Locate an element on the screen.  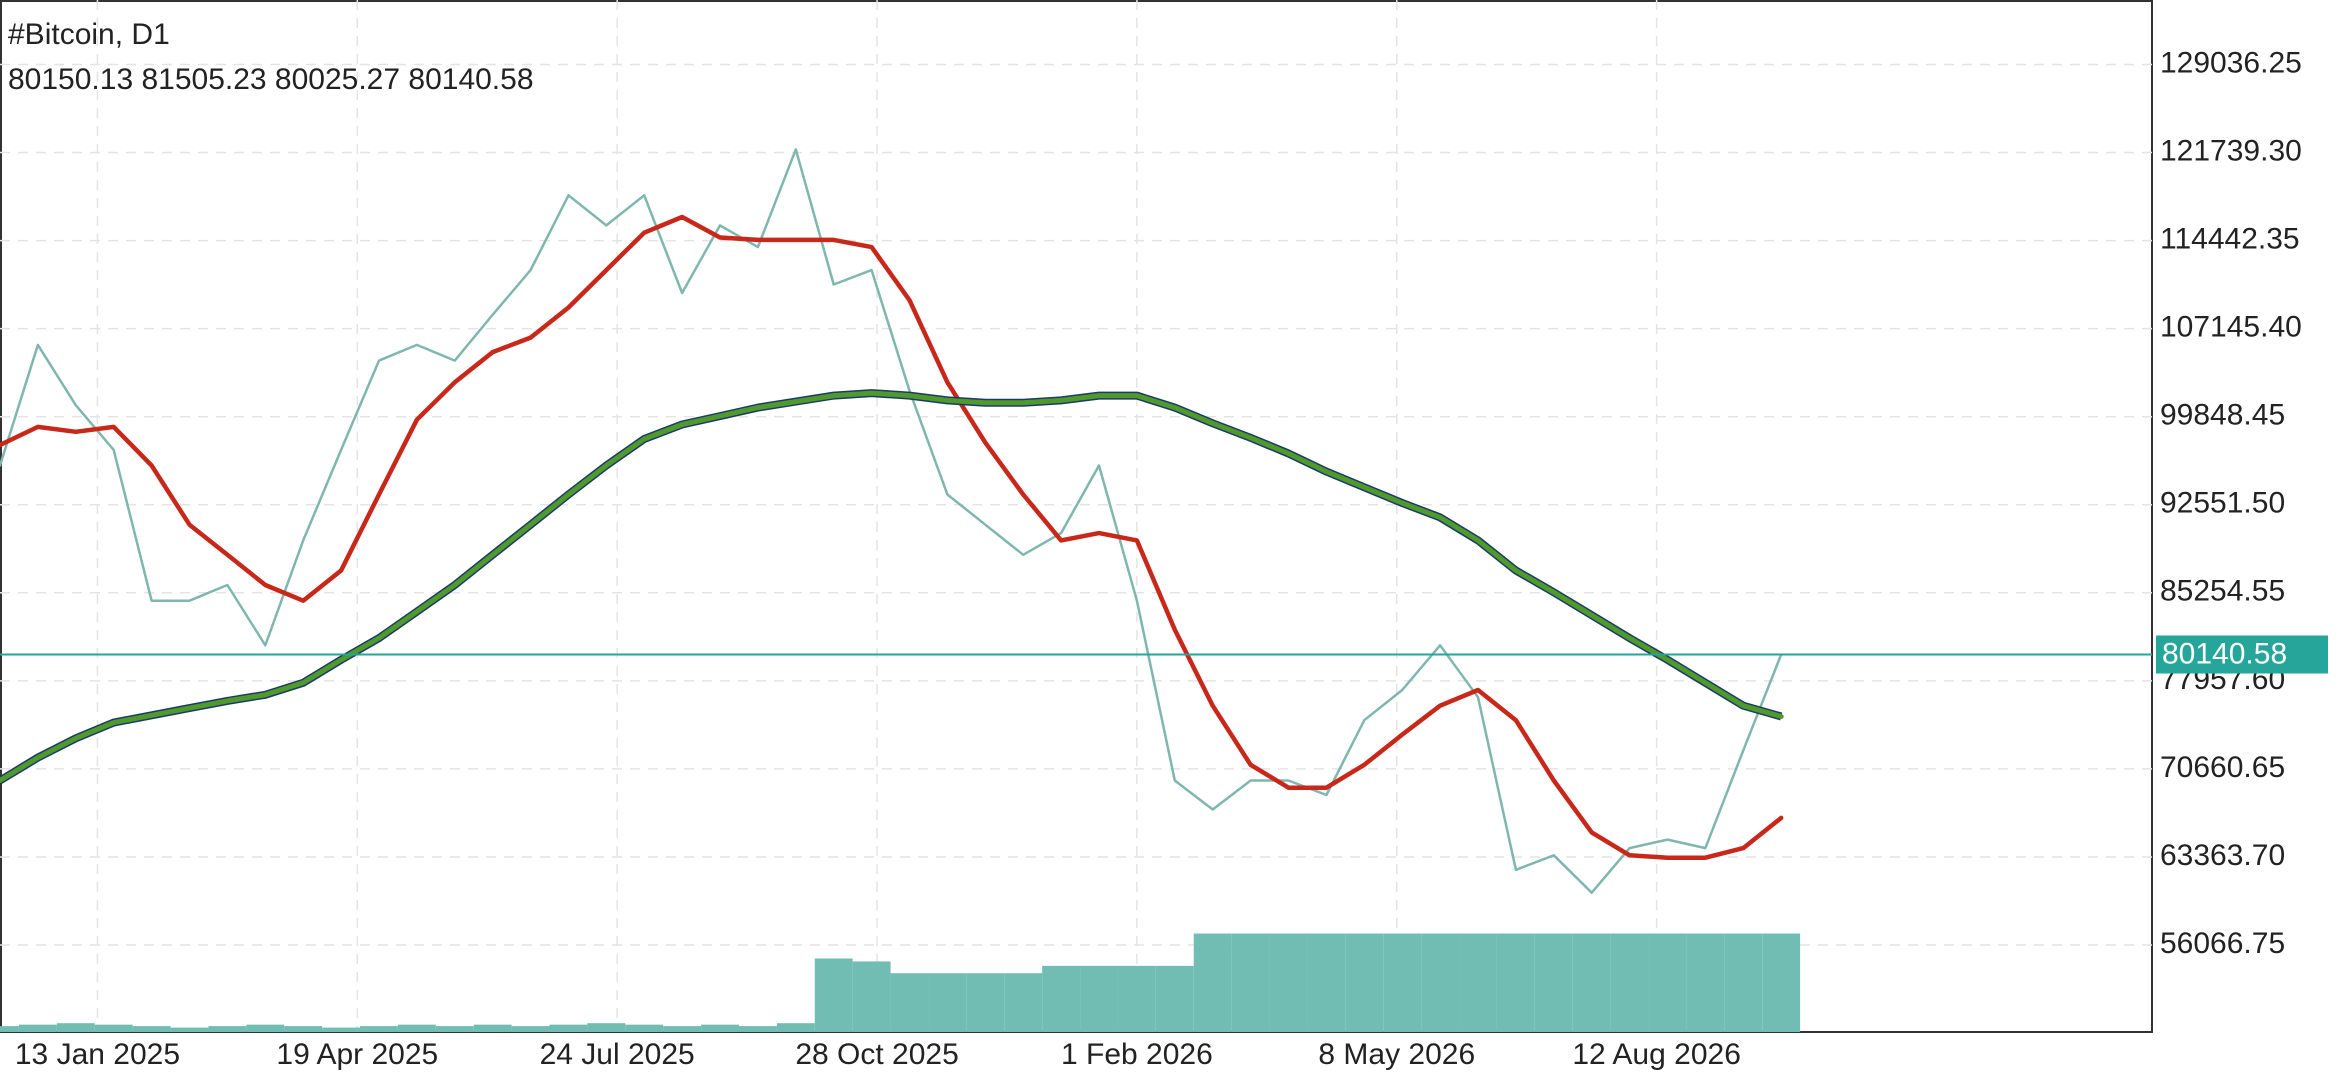
x-tick-label: 8 May 2026 is located at coordinates (1396, 1054).